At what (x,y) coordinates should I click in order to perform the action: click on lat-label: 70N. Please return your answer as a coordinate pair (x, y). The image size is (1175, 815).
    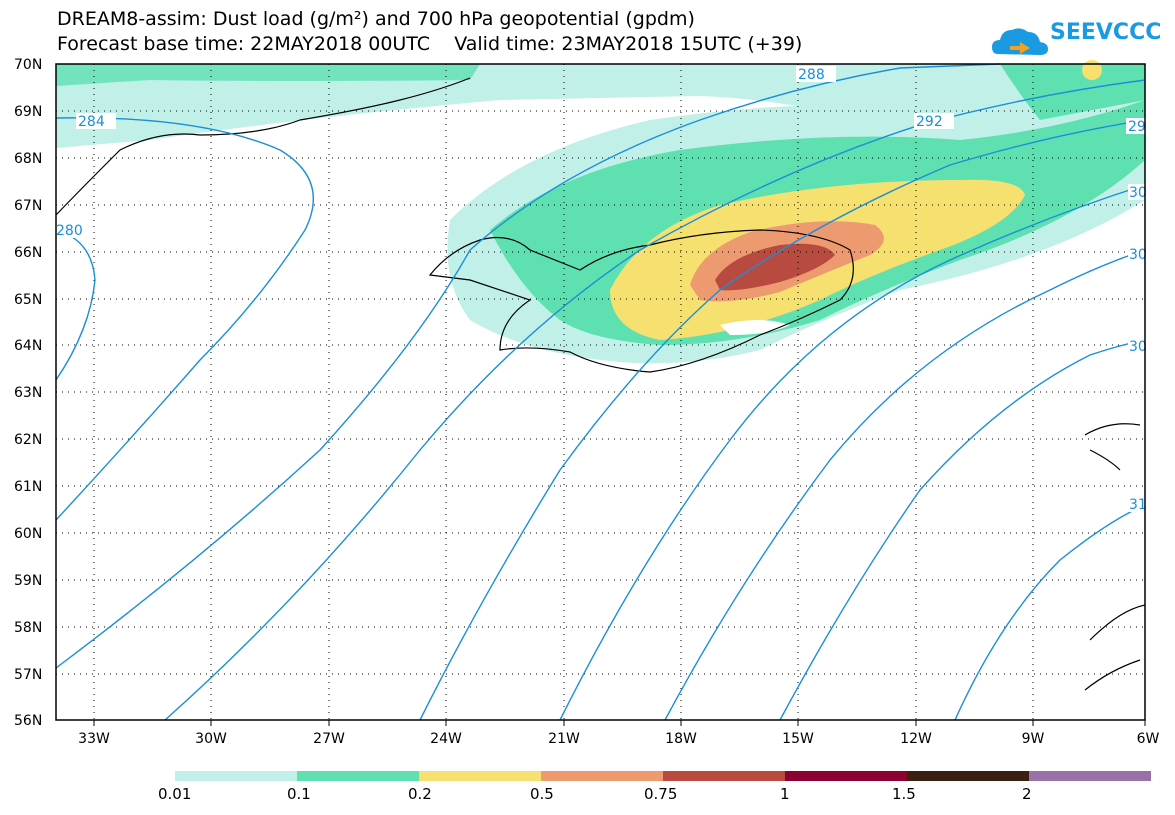
    Looking at the image, I should click on (28, 65).